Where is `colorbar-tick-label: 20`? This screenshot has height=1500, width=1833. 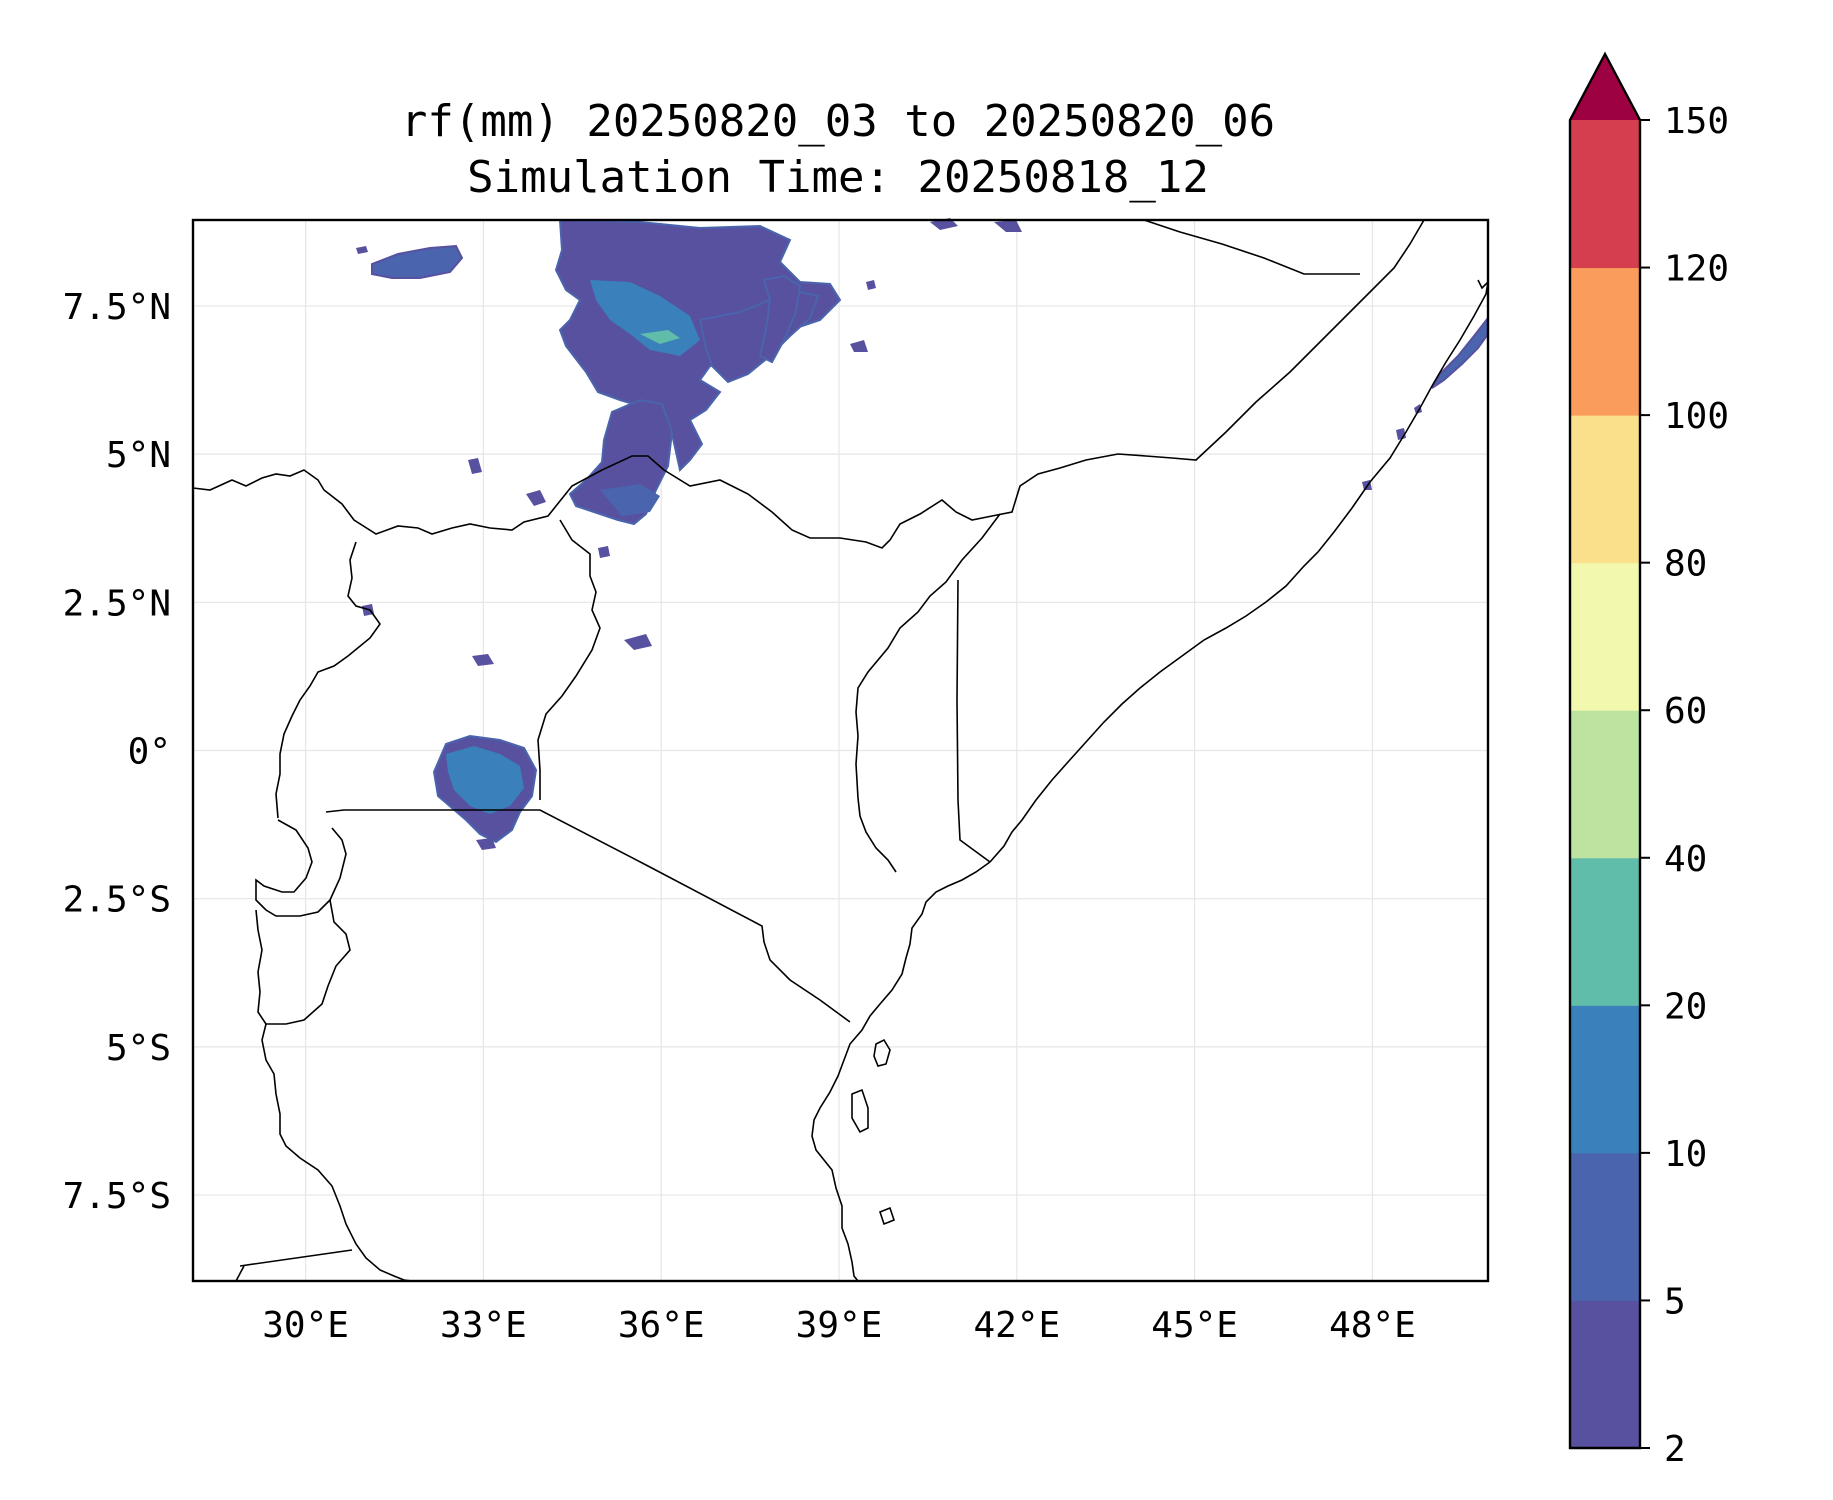 colorbar-tick-label: 20 is located at coordinates (1685, 1006).